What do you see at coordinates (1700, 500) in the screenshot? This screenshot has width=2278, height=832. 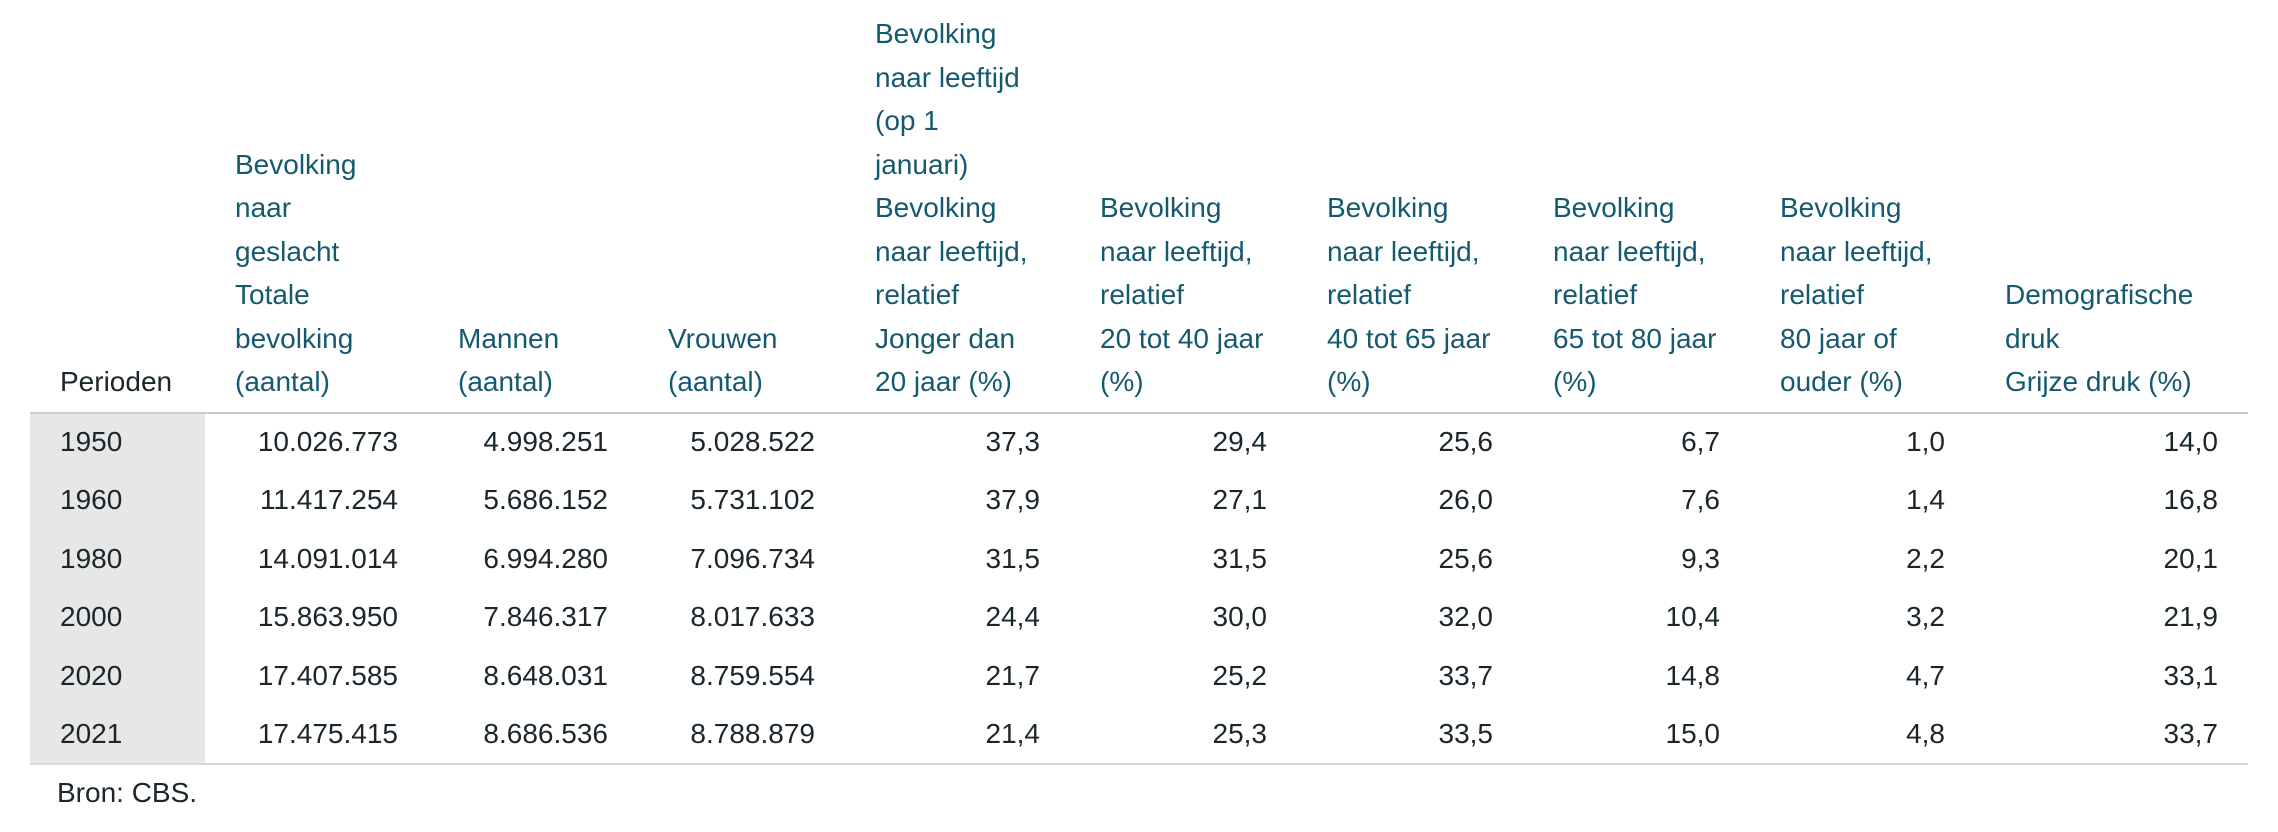 I see `table-cell: 7,6` at bounding box center [1700, 500].